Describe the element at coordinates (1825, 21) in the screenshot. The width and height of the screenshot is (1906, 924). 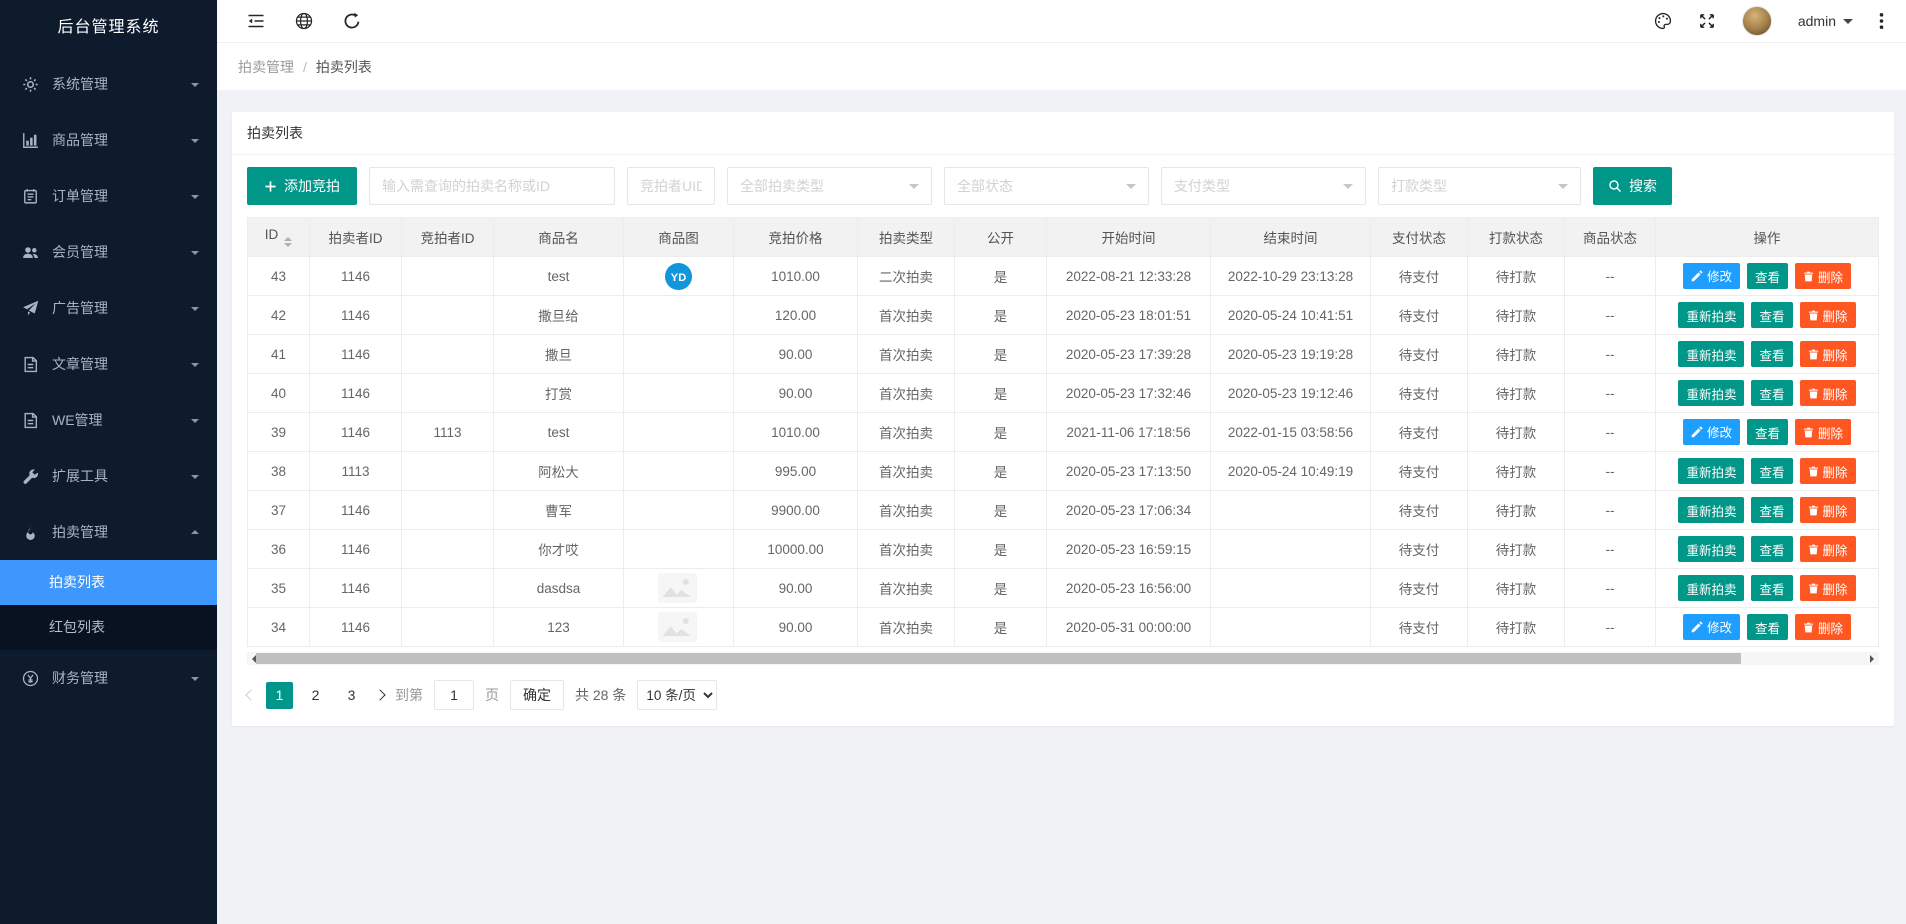
I see `user-menu: admin` at that location.